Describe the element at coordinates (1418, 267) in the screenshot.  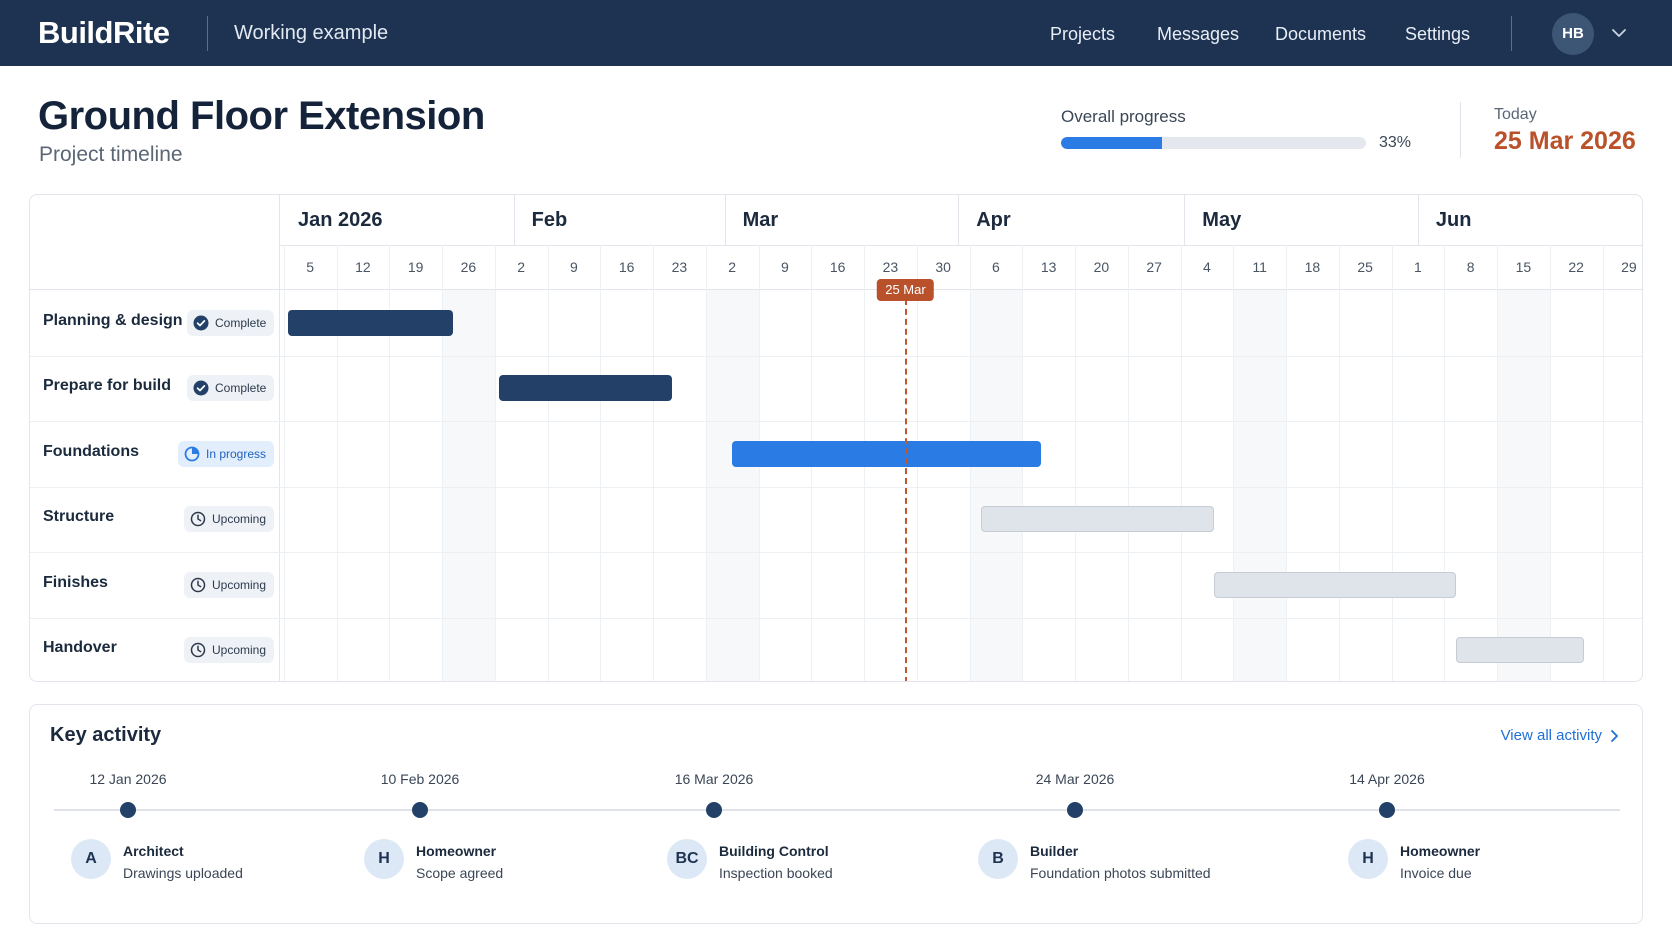
I see `week-label: 1` at that location.